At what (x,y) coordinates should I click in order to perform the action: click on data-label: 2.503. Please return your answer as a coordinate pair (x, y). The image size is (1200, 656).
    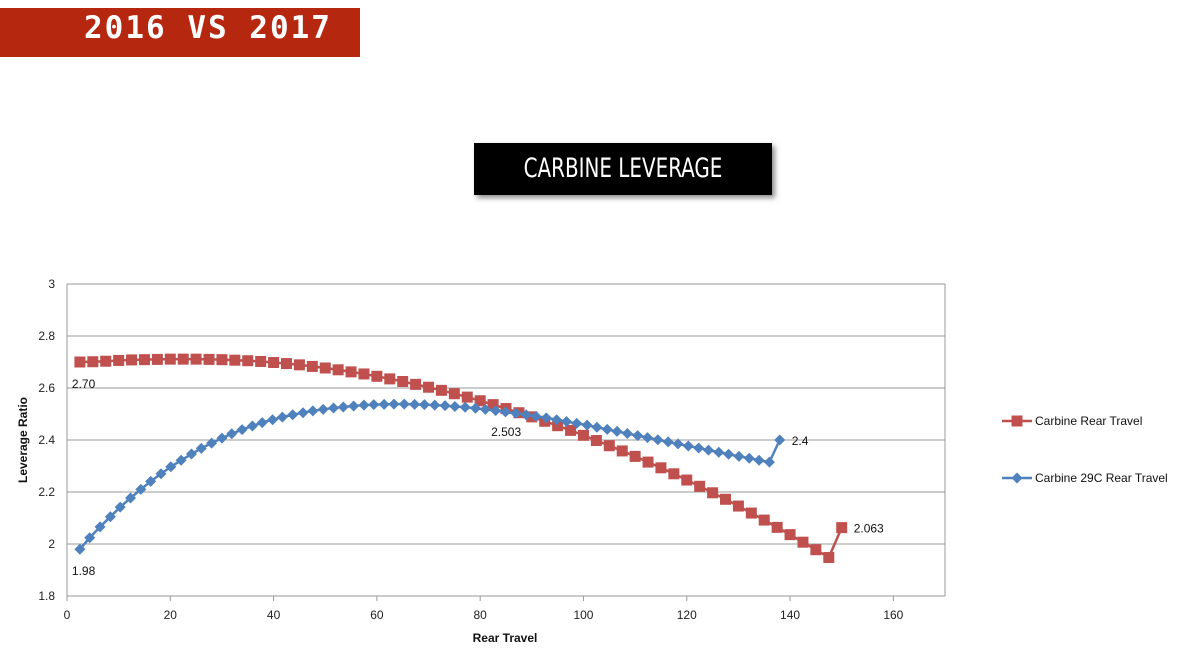
    Looking at the image, I should click on (506, 432).